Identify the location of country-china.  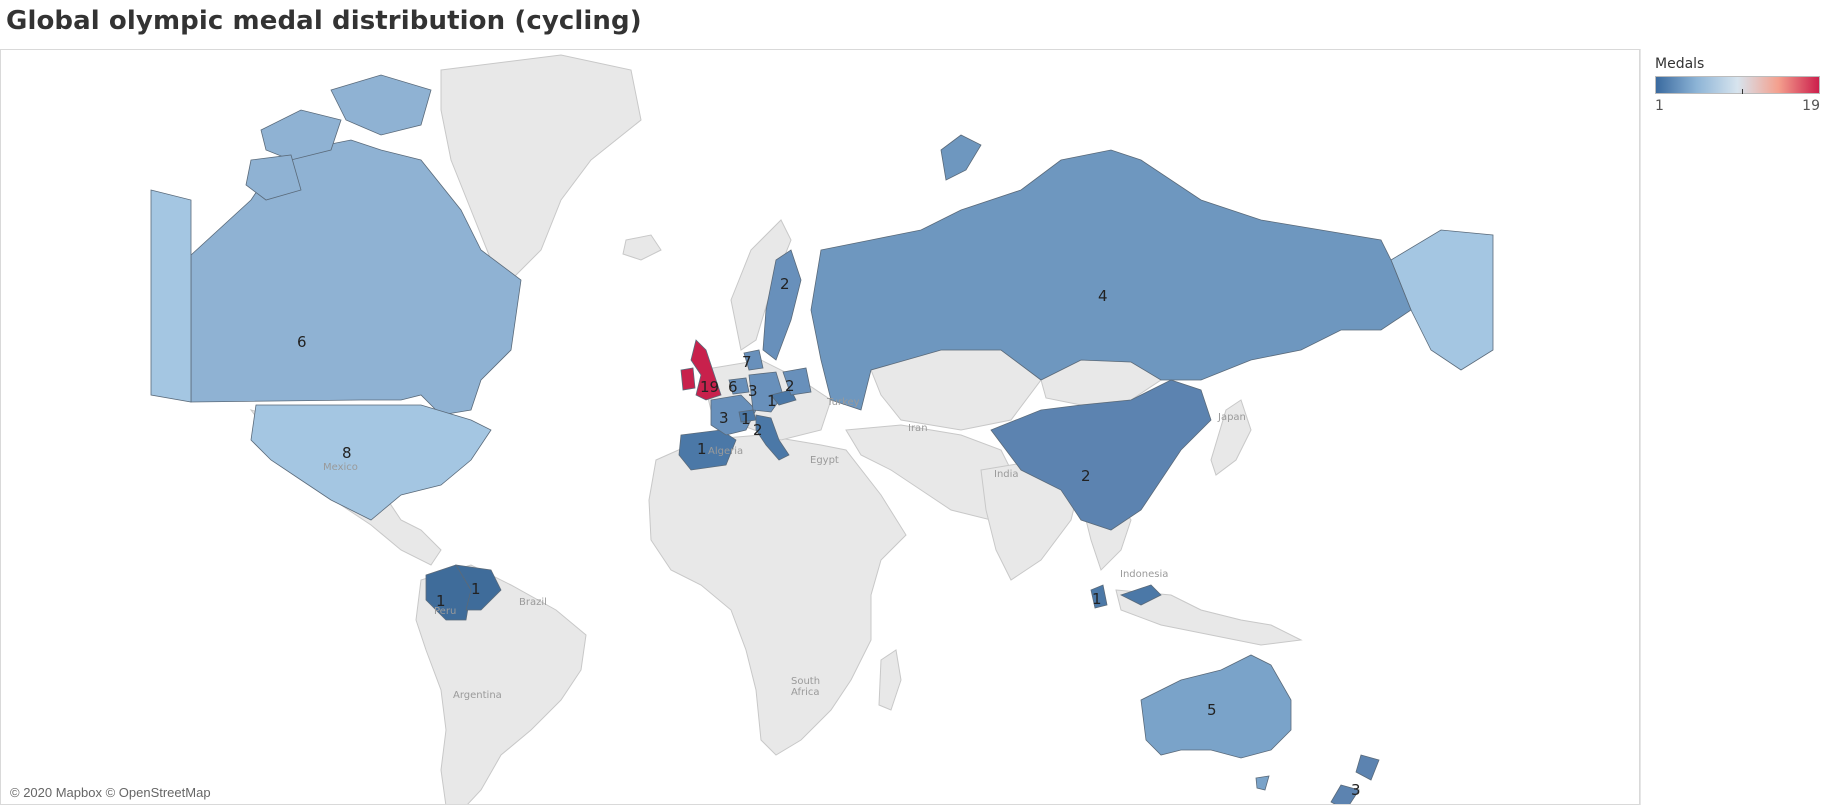
(1101, 455).